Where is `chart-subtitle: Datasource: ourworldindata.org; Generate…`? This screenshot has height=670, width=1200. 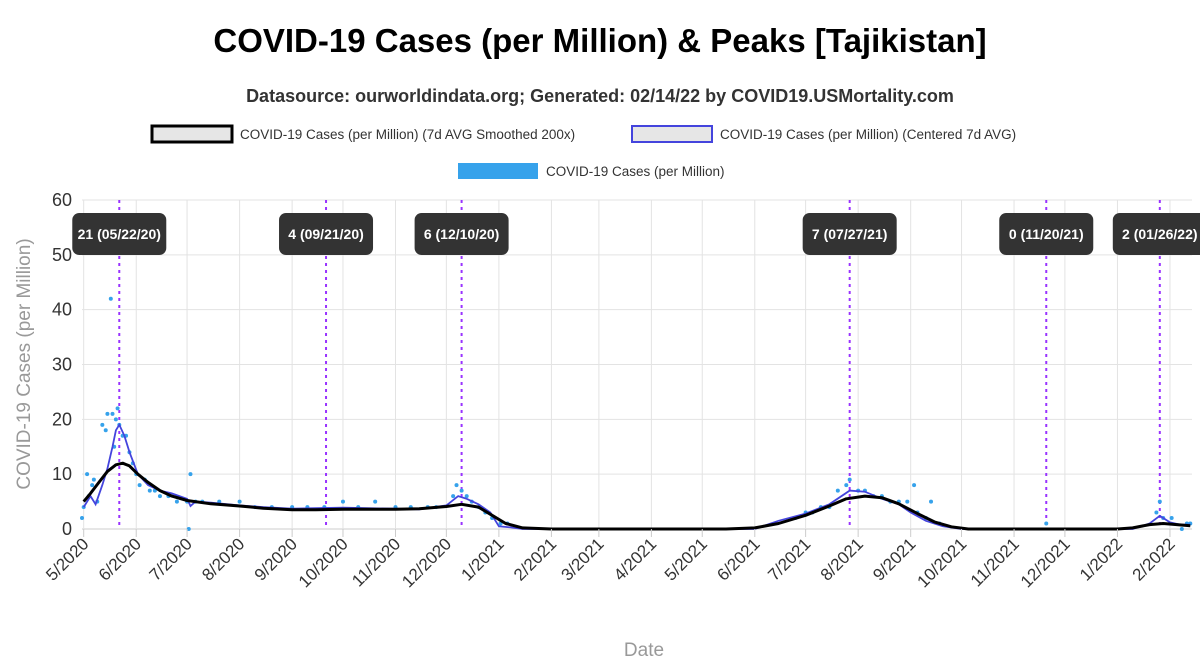
chart-subtitle: Datasource: ourworldindata.org; Generate… is located at coordinates (600, 96).